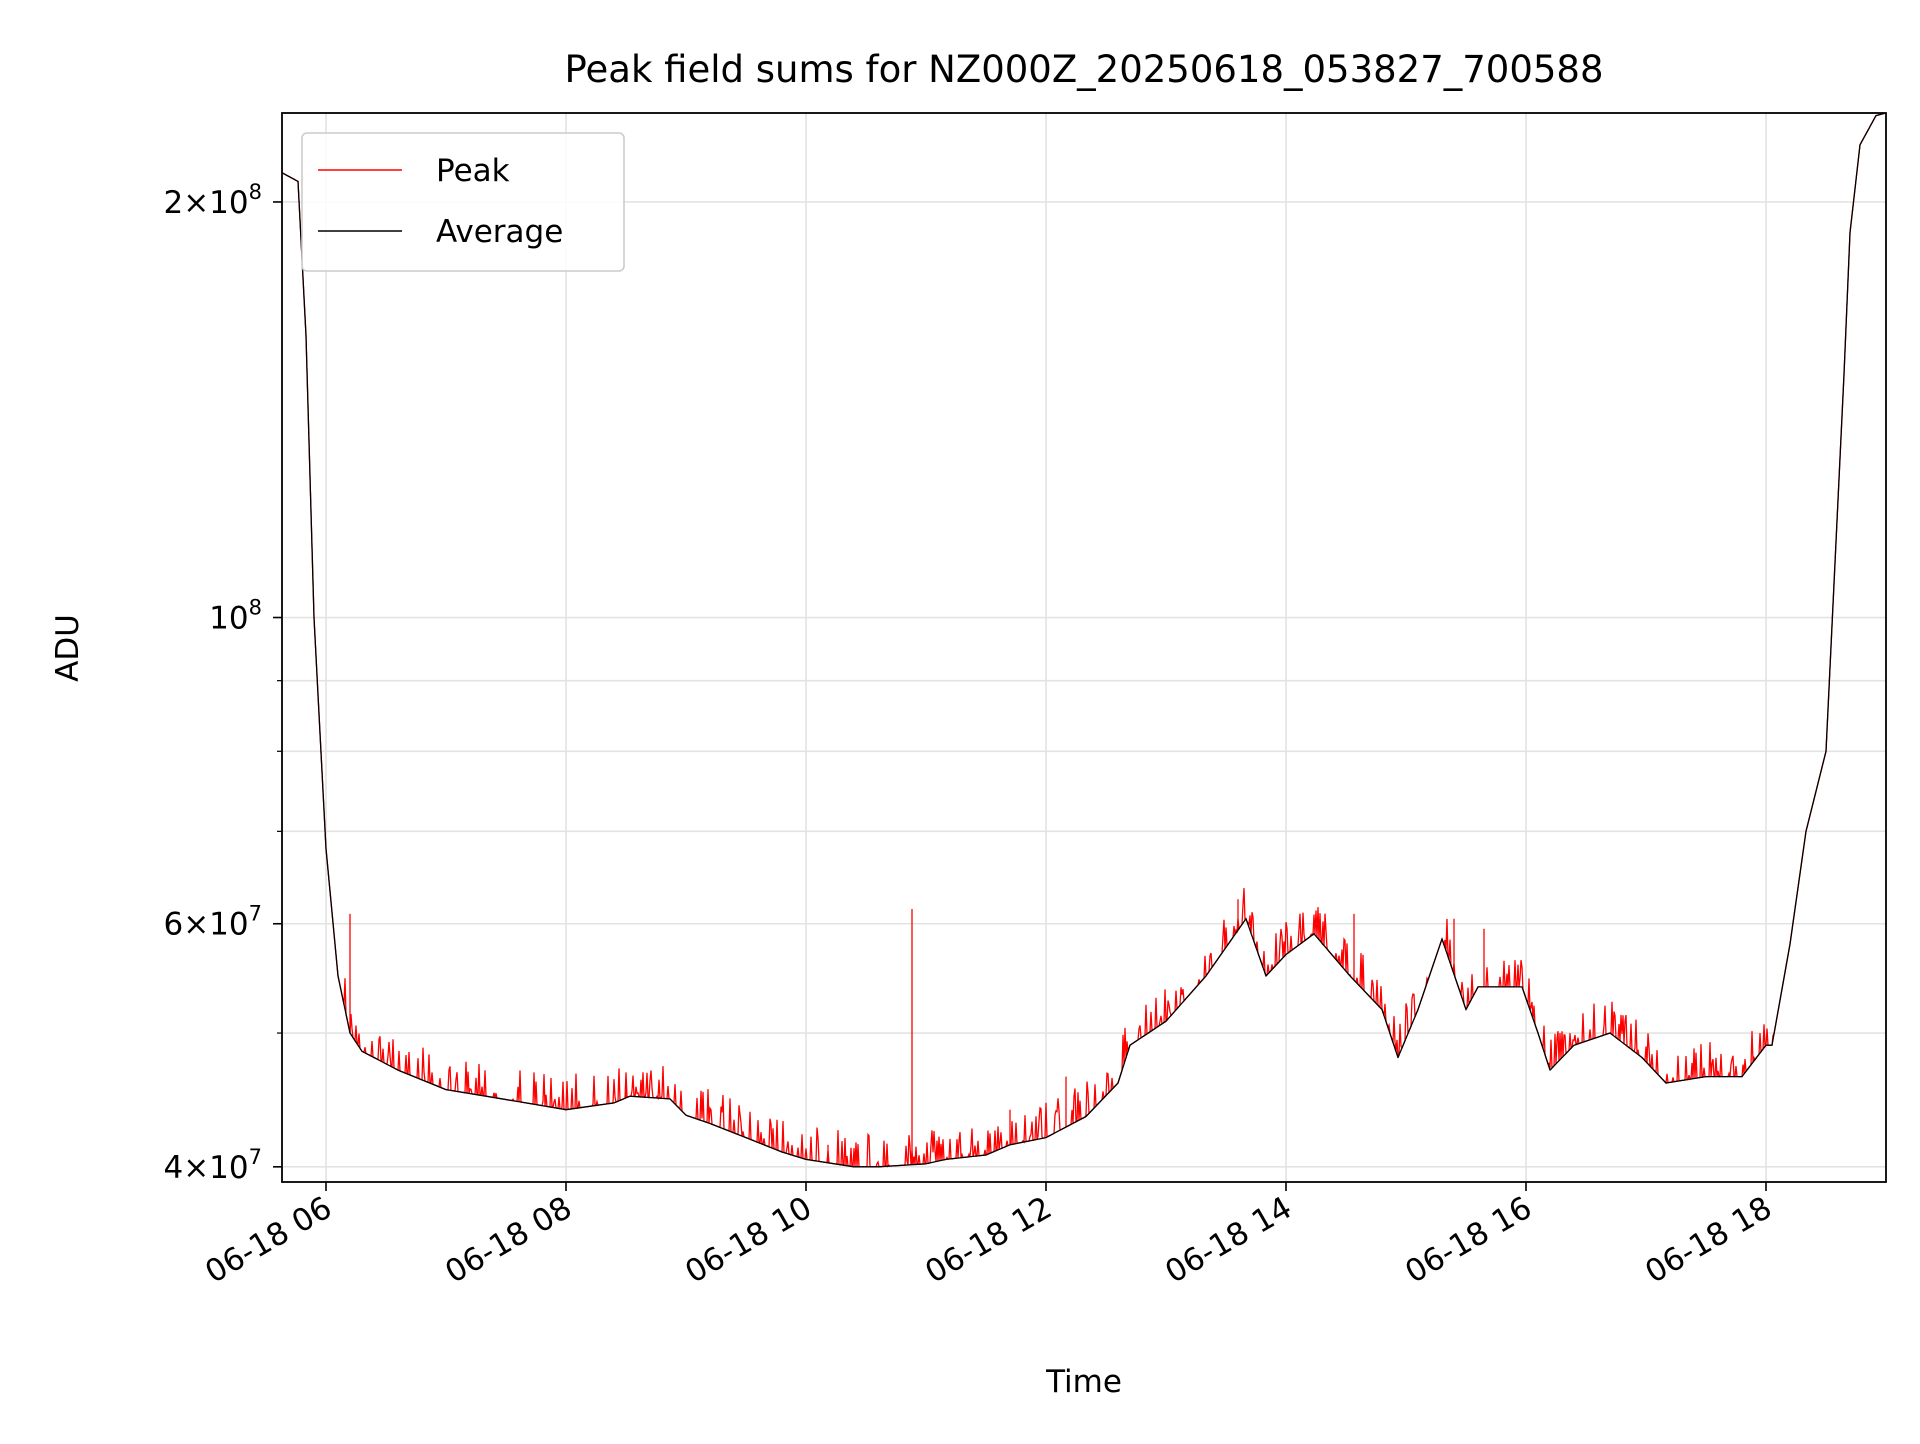 The image size is (1920, 1444). Describe the element at coordinates (212, 922) in the screenshot. I see `y-tick-label: 6×107` at that location.